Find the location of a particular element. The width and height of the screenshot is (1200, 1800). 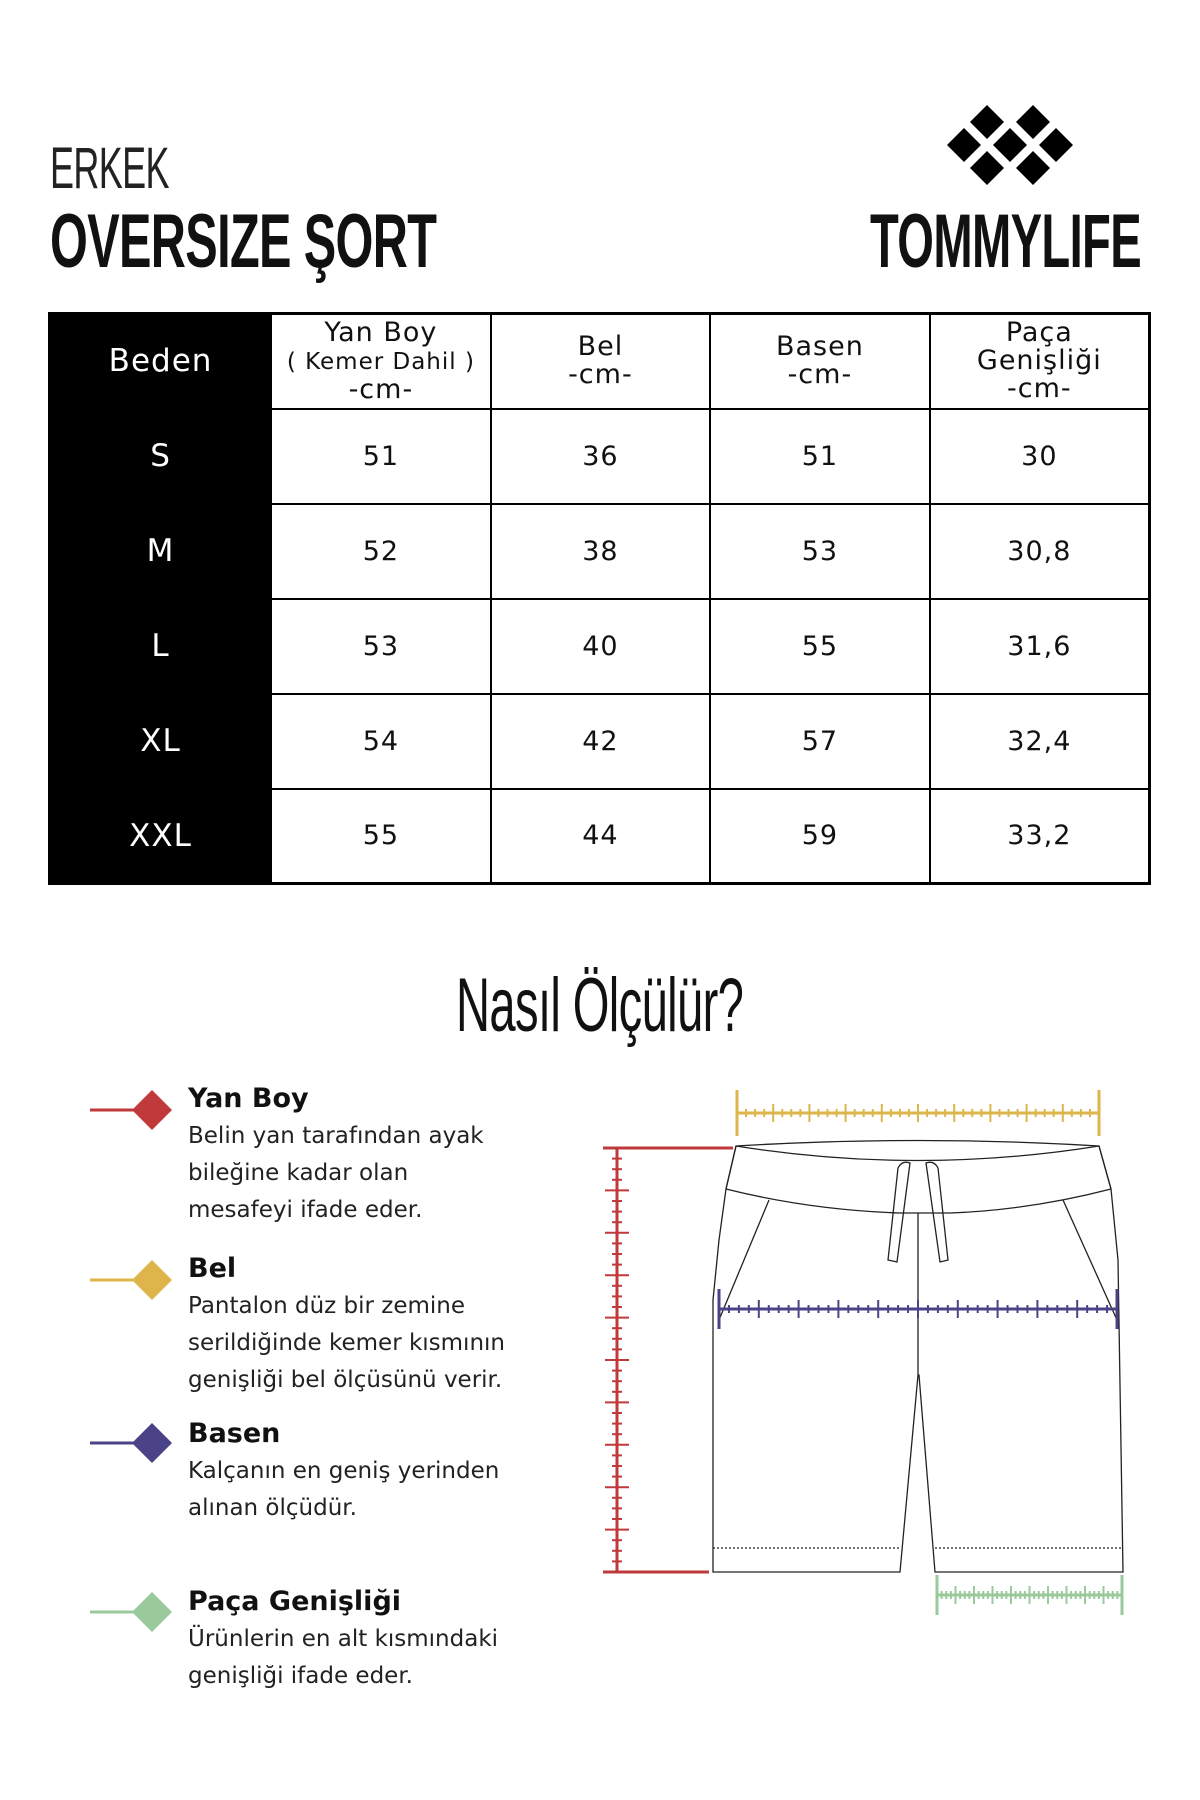

guide-title-text: Nasıl Ölçülür? is located at coordinates (600, 1005).